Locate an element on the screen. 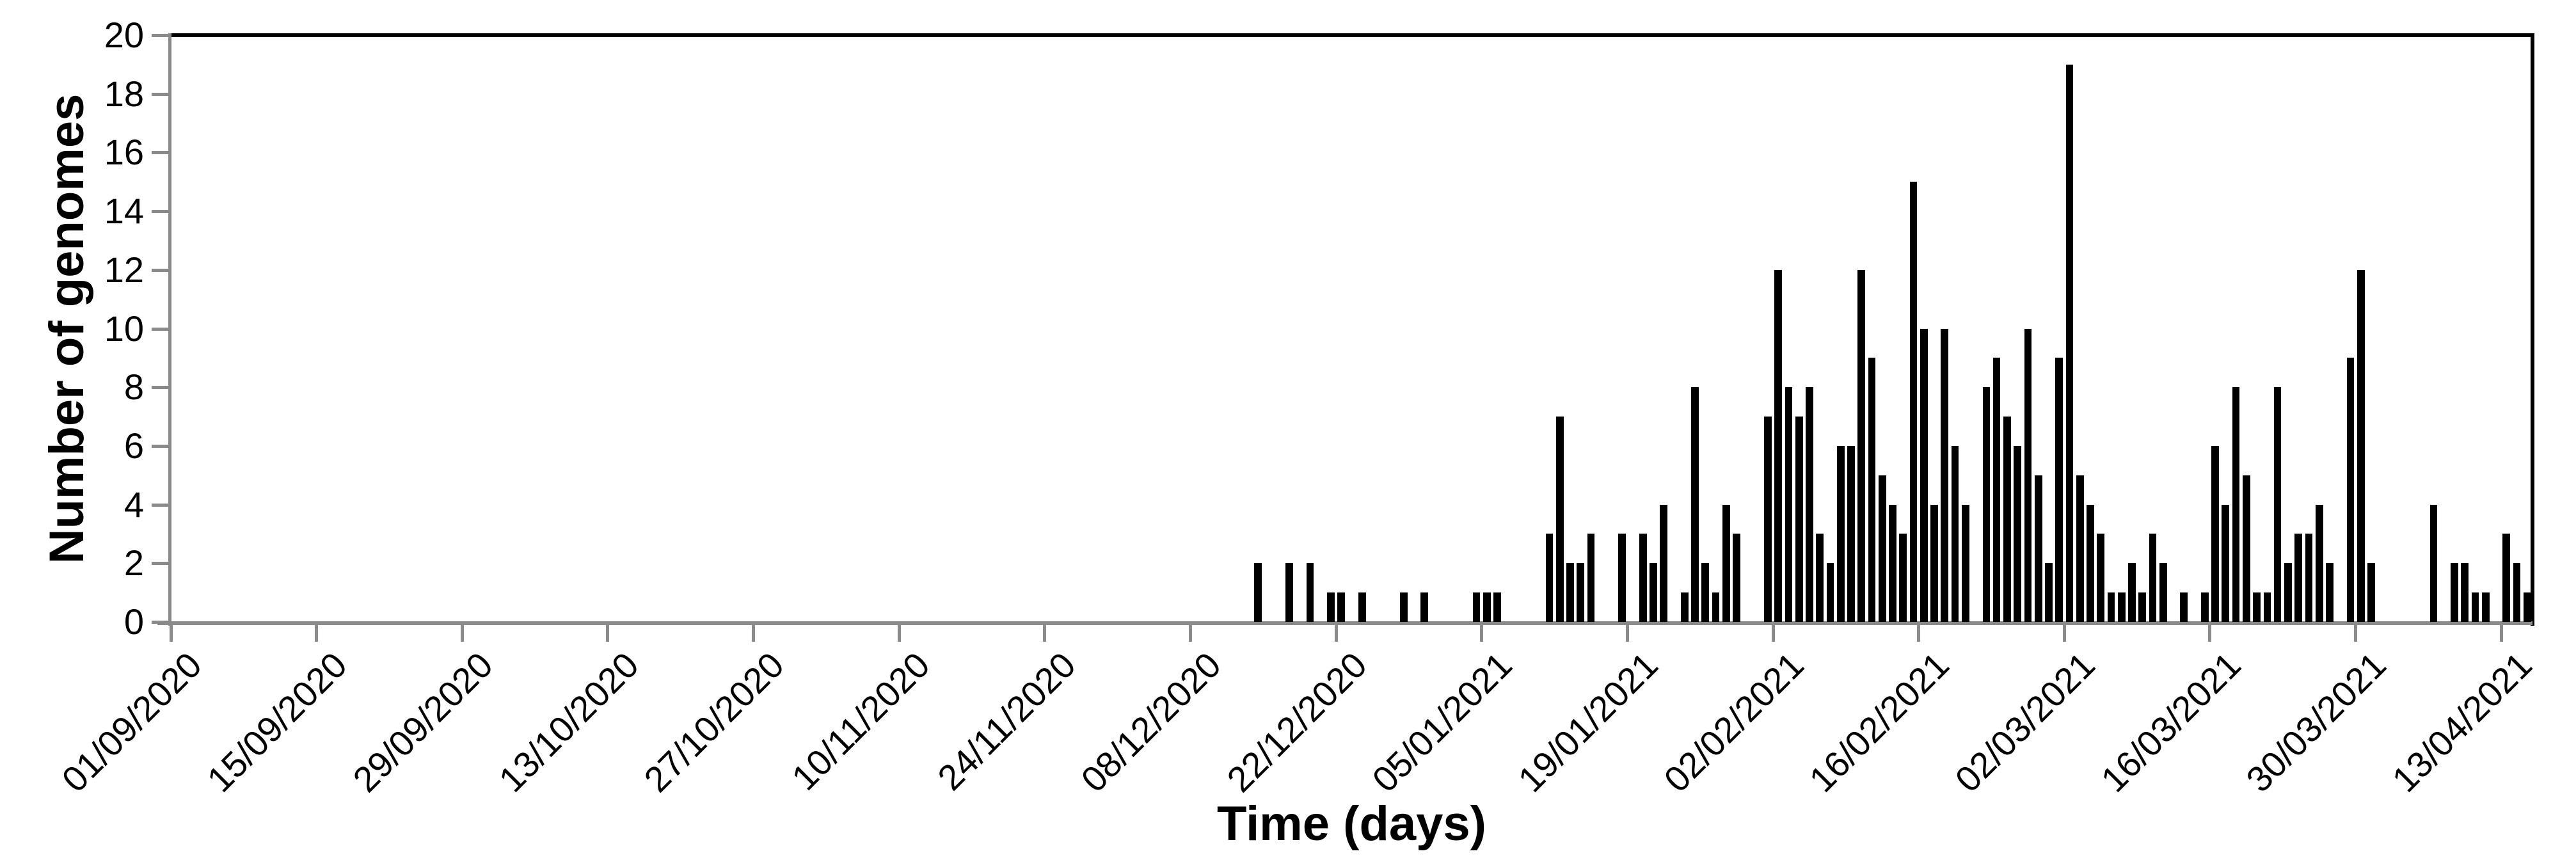  x-axis-tick-label: 29/09/2020 is located at coordinates (423, 722).